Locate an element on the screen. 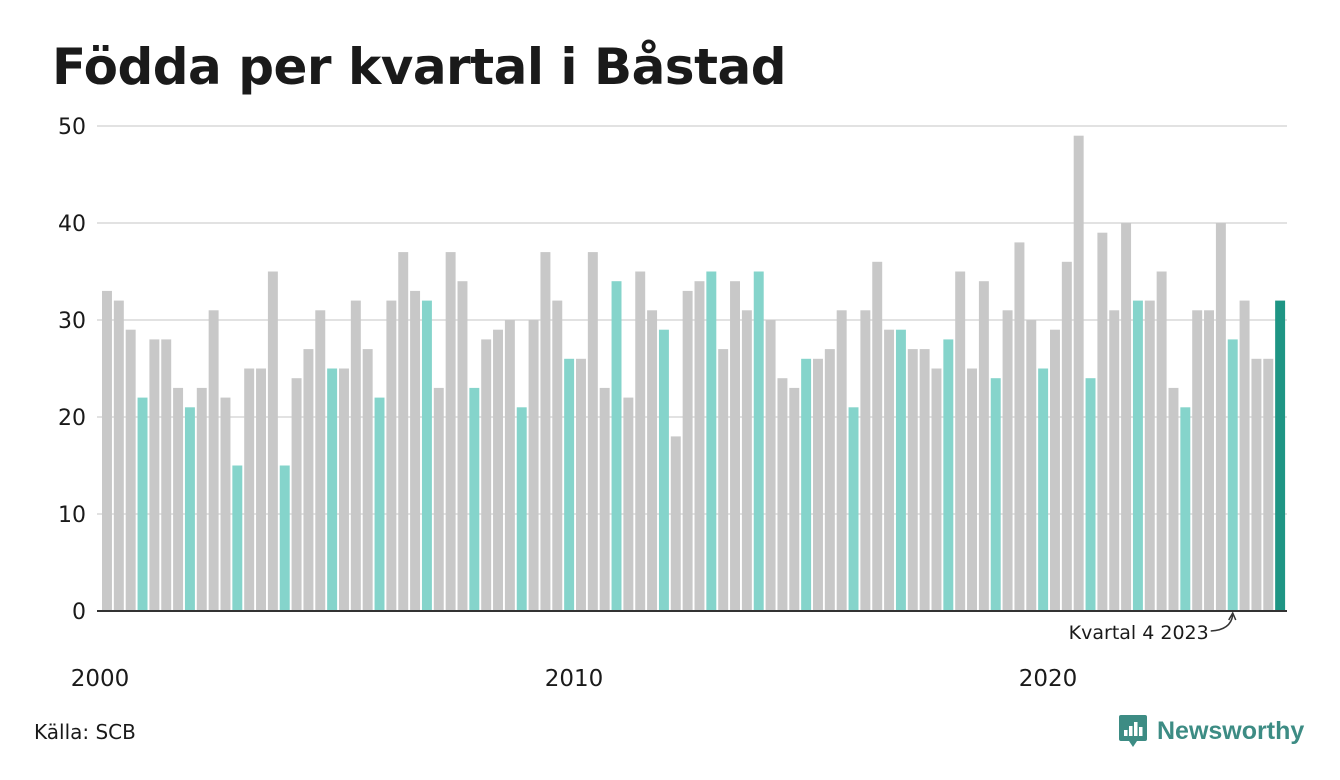 This screenshot has width=1340, height=780. y-axis-ticks: 0 10 20 30 40 50 is located at coordinates (72, 370).